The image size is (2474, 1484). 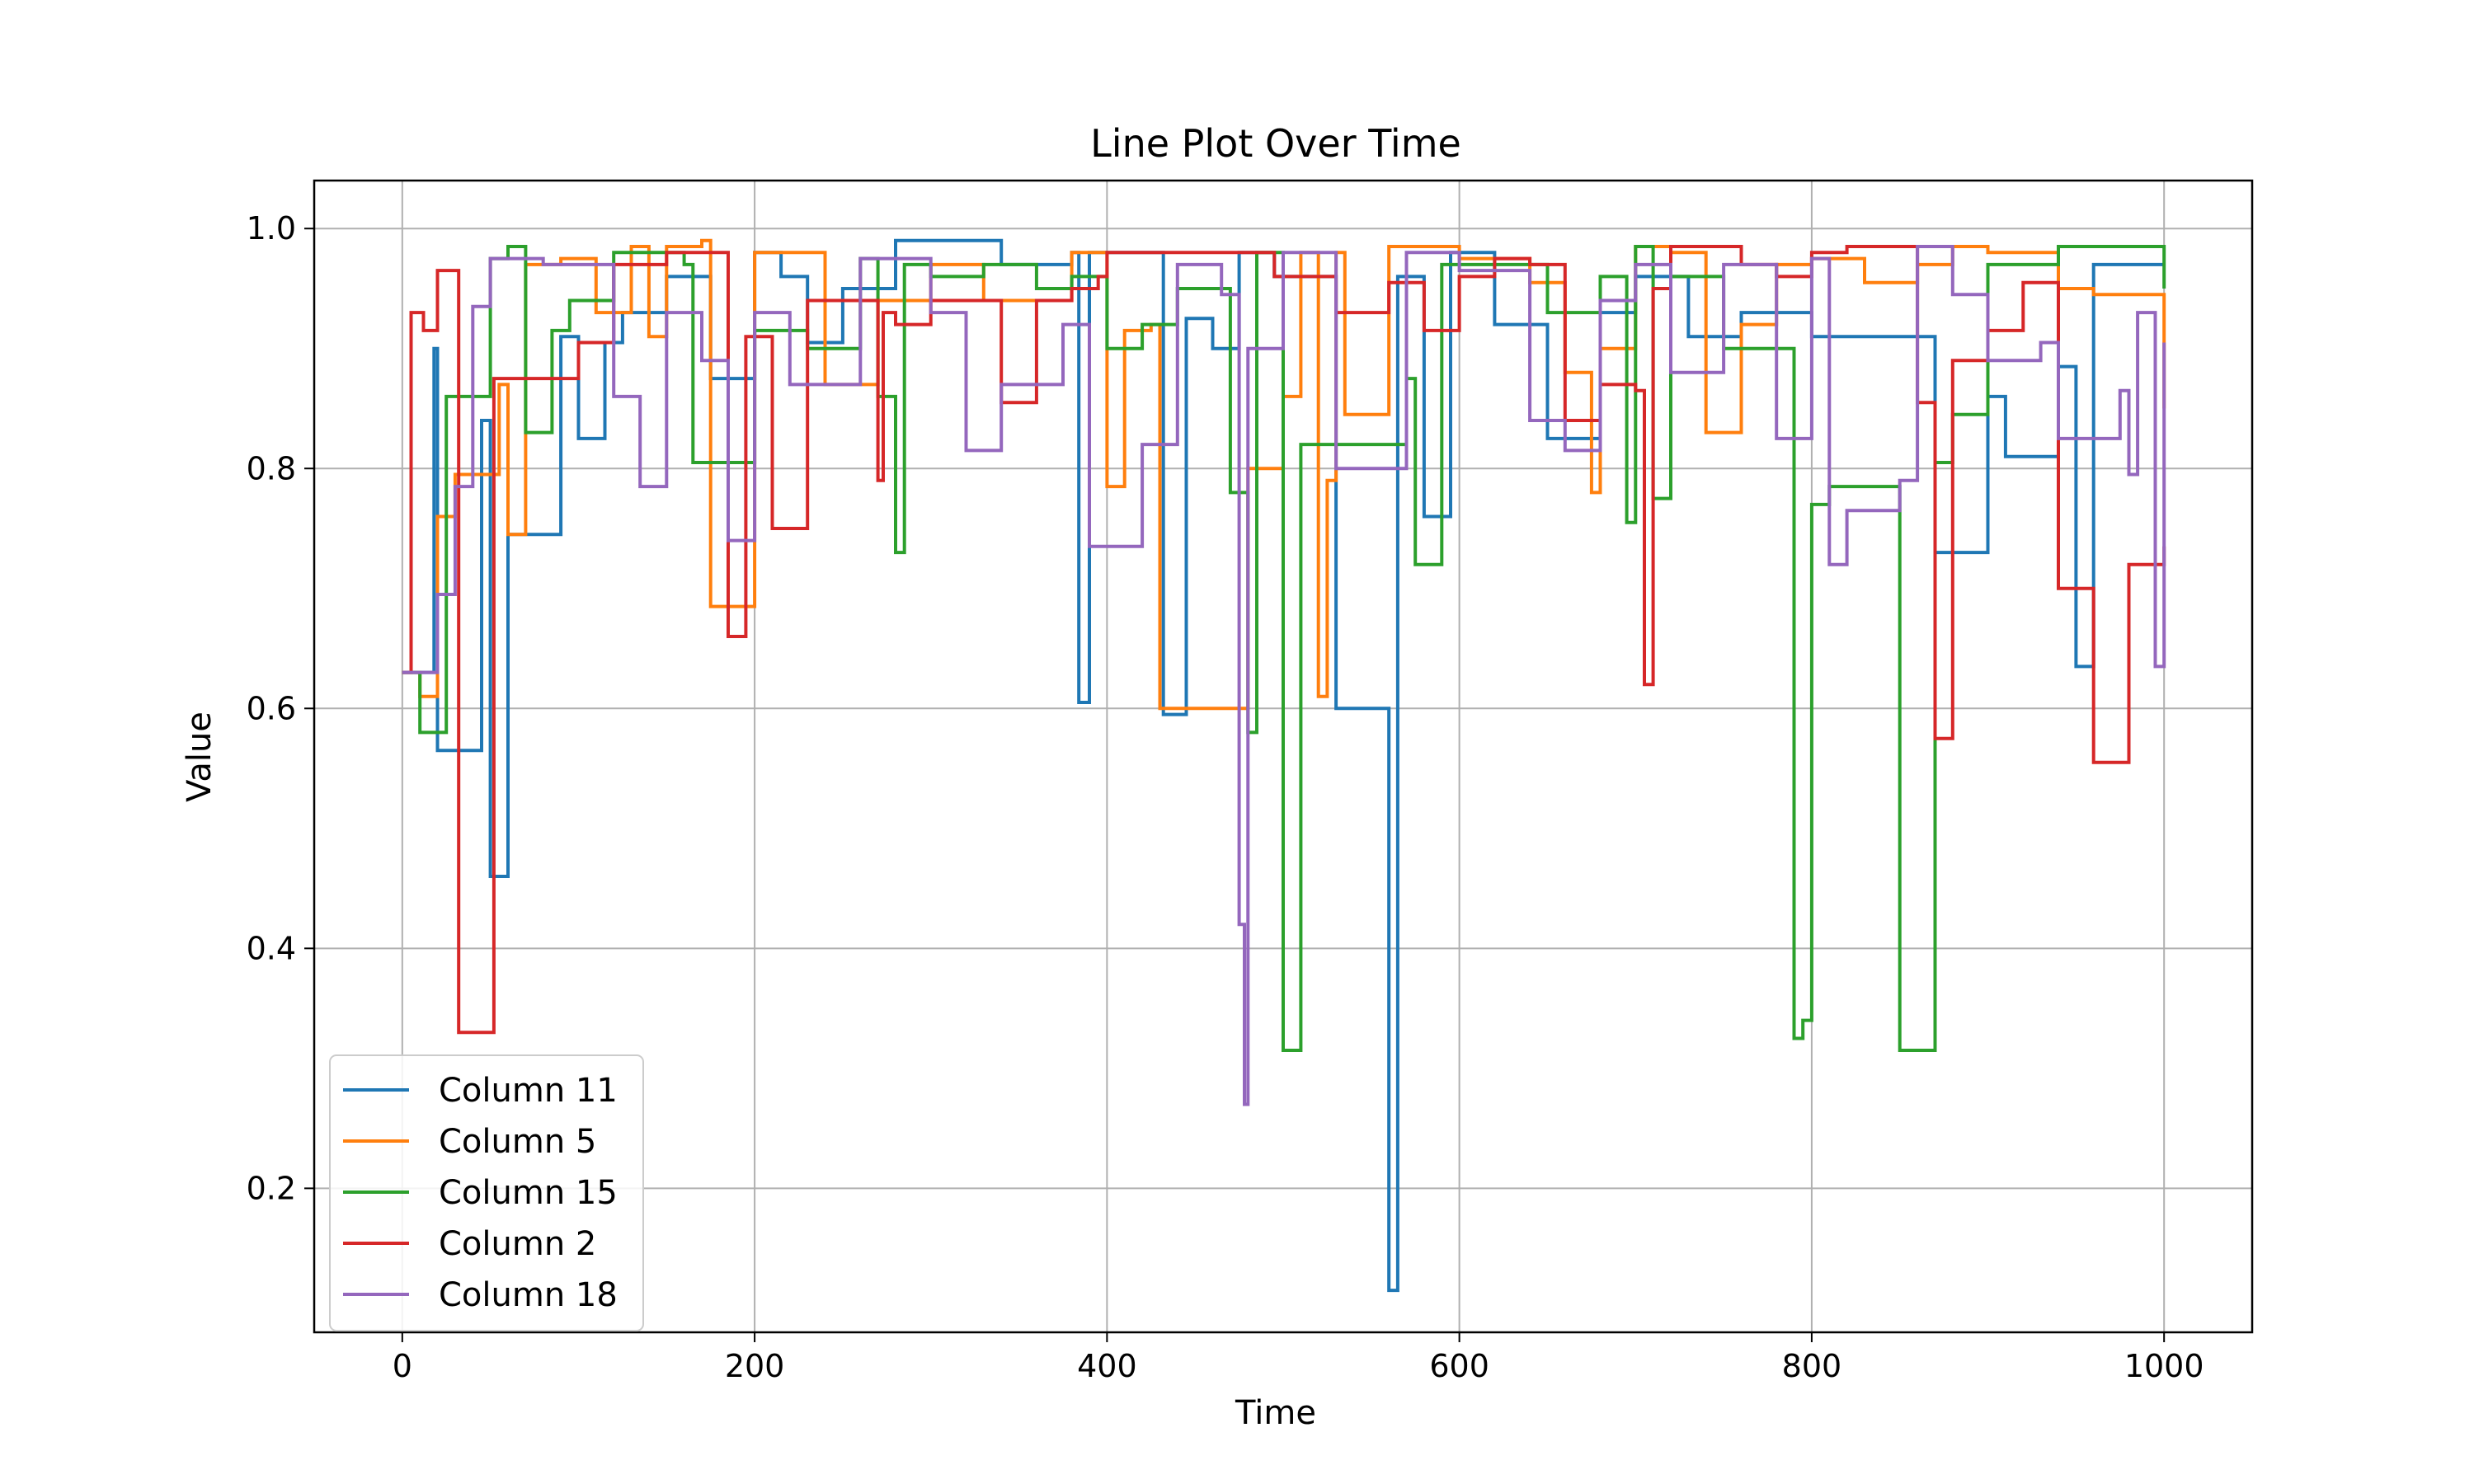 What do you see at coordinates (200, 756) in the screenshot?
I see `y-axis-title: Value` at bounding box center [200, 756].